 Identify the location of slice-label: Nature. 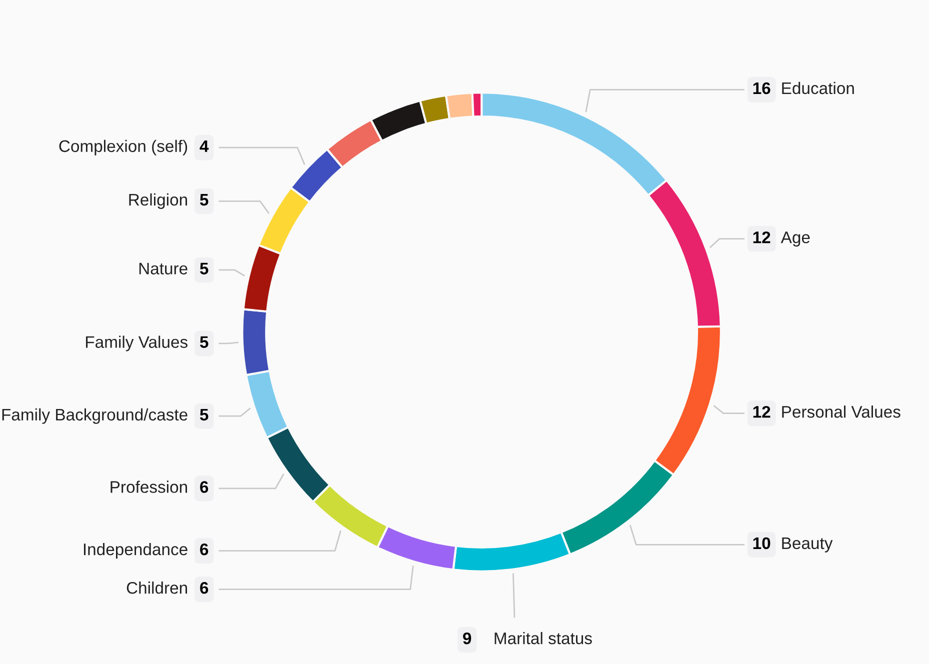
(163, 268).